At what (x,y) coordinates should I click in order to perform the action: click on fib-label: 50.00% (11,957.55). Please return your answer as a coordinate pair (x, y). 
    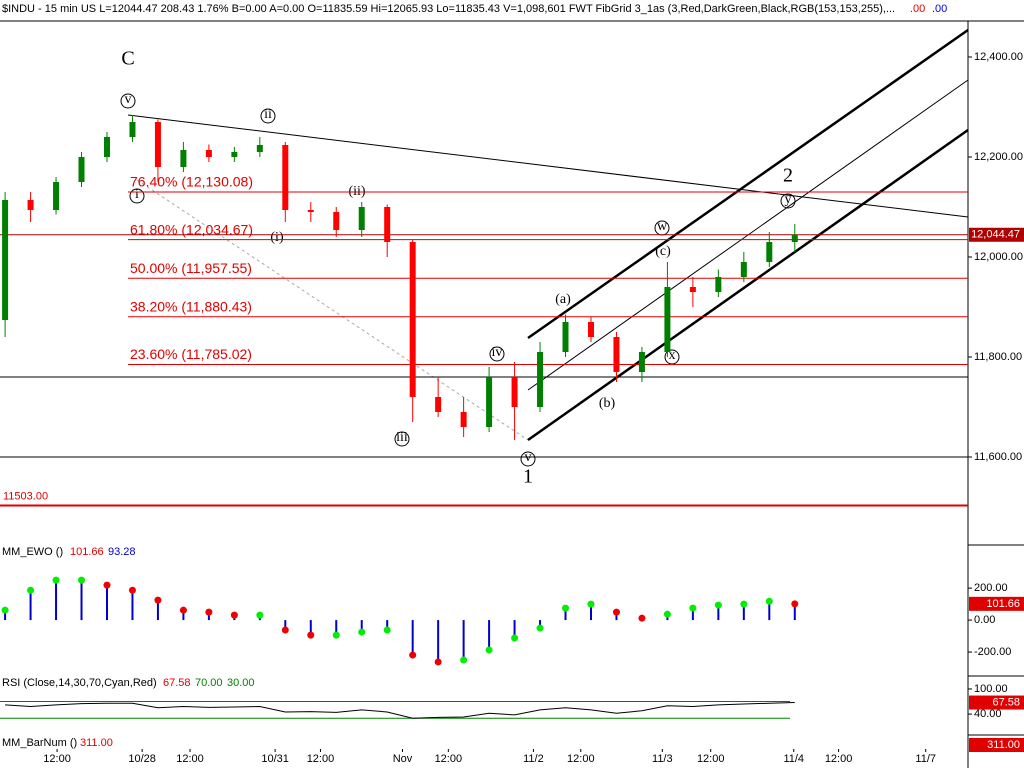
    Looking at the image, I should click on (191, 268).